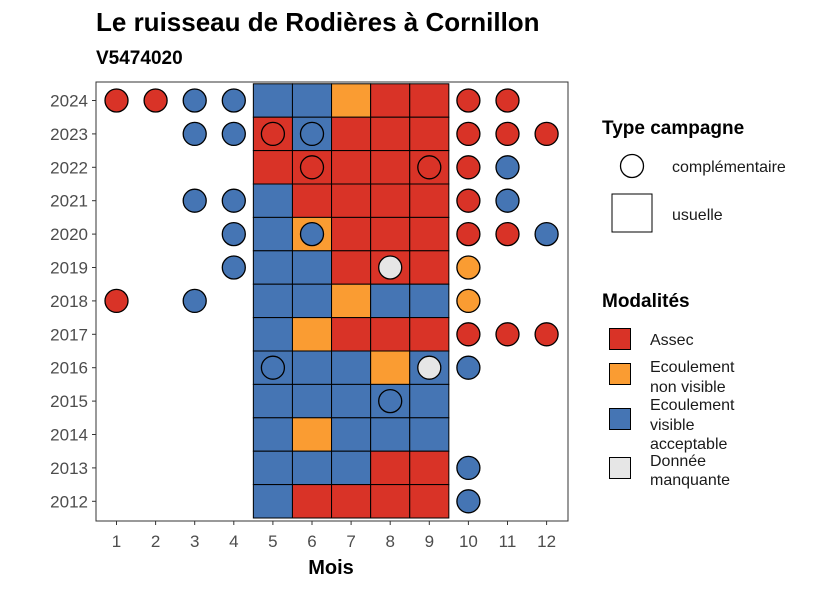  Describe the element at coordinates (311, 541) in the screenshot. I see `x-tick-label: 6` at that location.